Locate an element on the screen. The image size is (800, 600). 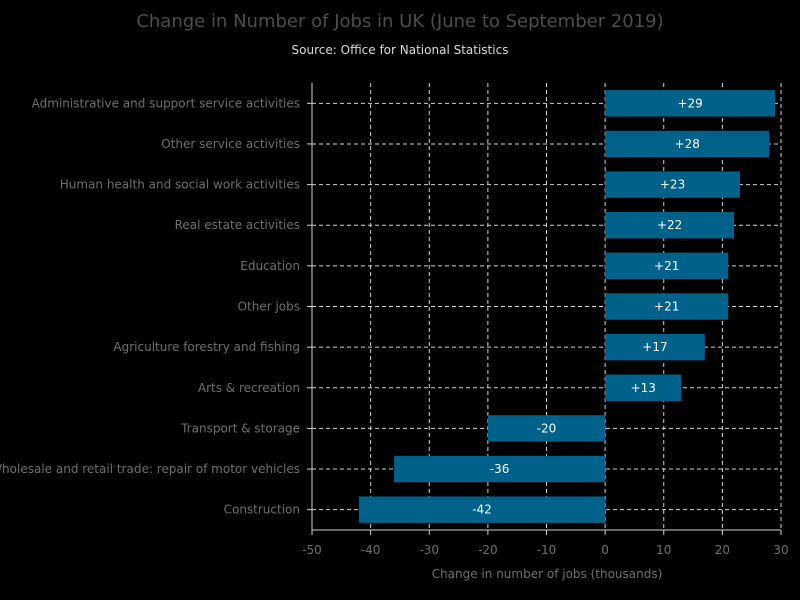
x-axis-title: Change in number of jobs (thousands) is located at coordinates (547, 574).